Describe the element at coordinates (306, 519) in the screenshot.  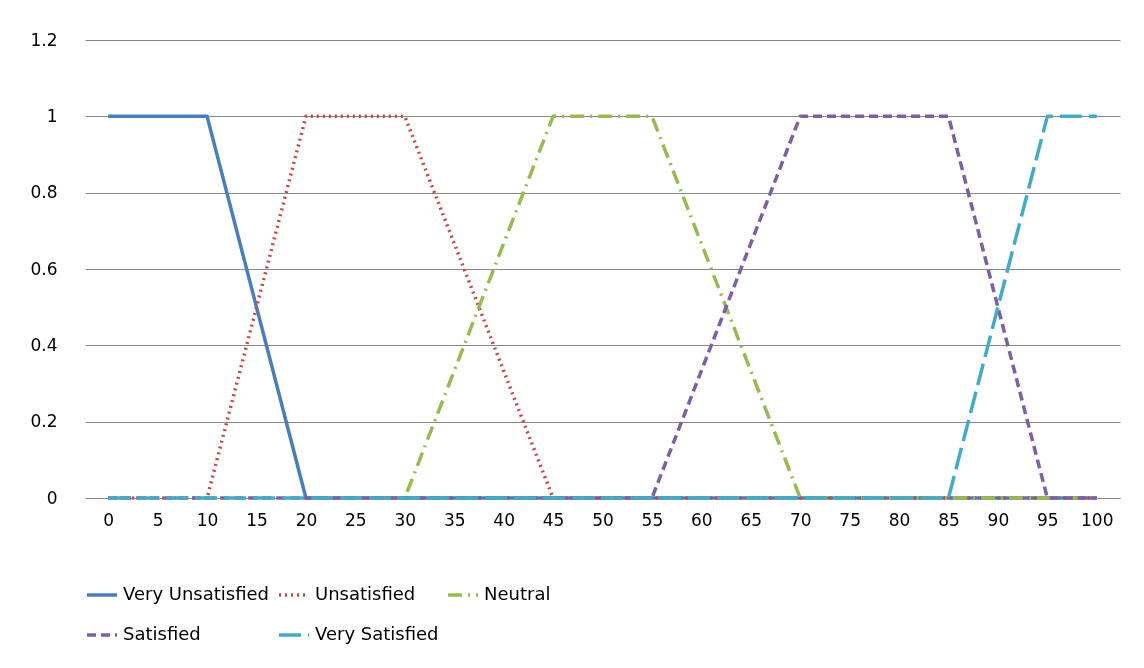
I see `x-tick-label: 20` at that location.